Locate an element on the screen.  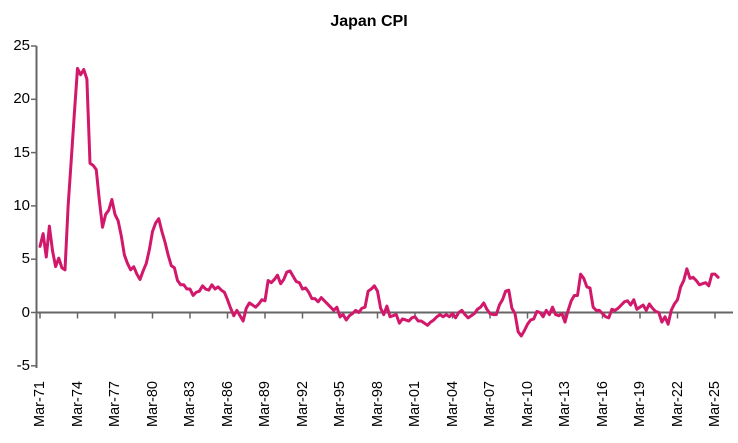
x-tick-label: Mar-83 is located at coordinates (190, 404).